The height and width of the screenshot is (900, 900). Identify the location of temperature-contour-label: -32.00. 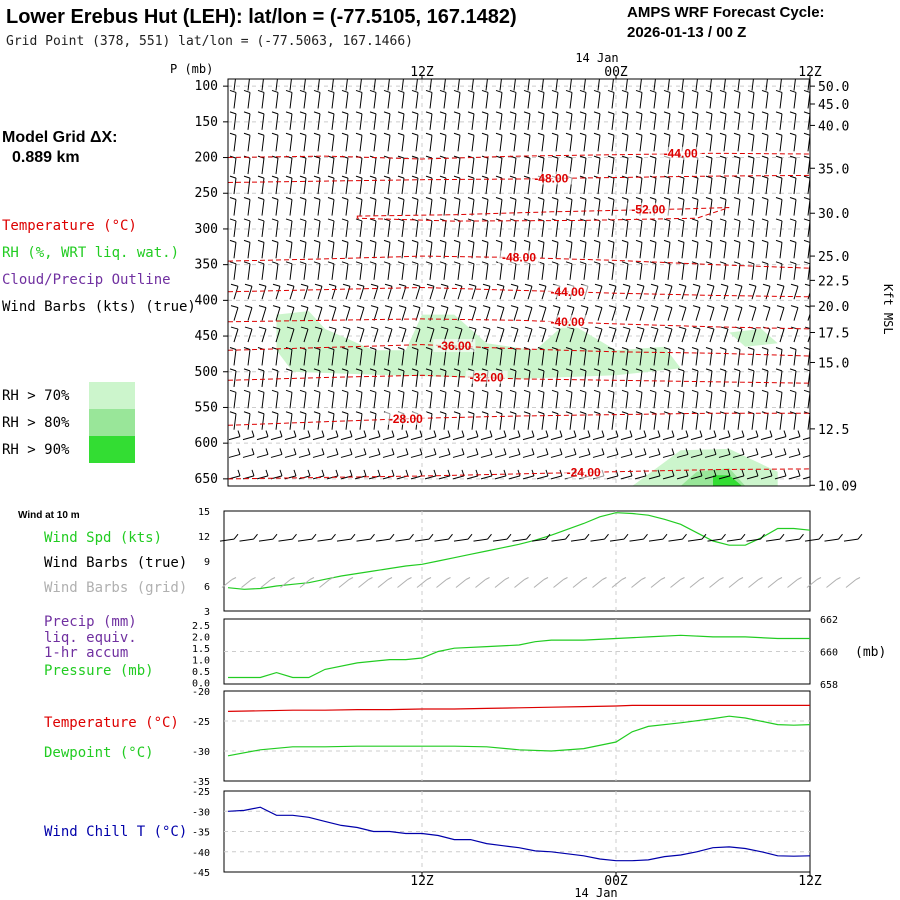
(487, 378).